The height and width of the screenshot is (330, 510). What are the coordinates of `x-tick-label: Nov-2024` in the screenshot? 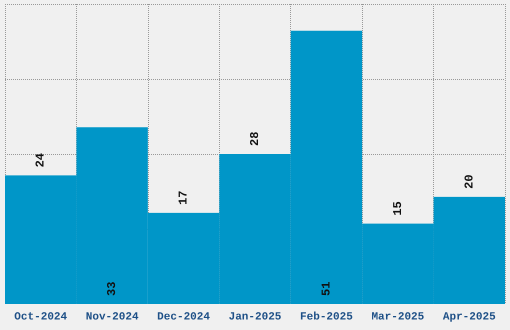 It's located at (112, 318).